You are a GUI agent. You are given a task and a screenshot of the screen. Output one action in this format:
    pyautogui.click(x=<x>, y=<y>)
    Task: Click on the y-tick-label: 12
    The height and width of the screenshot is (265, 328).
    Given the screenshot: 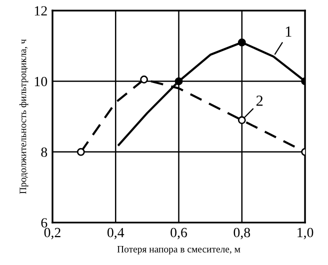 What is the action you would take?
    pyautogui.click(x=40, y=11)
    